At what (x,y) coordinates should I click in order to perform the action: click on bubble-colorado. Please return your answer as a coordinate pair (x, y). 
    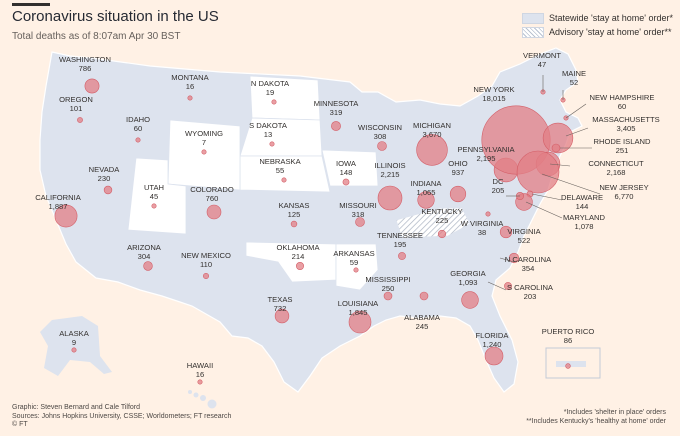
    Looking at the image, I should click on (214, 212).